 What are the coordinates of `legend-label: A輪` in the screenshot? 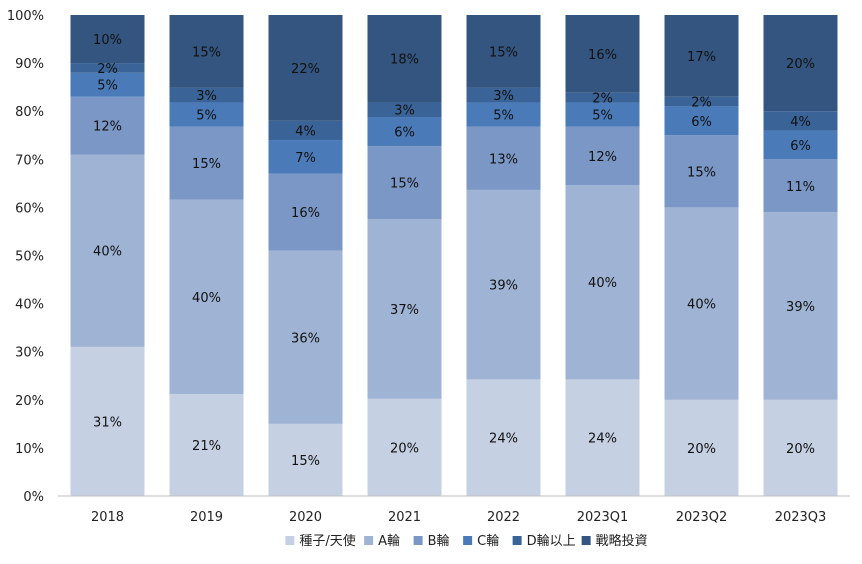 It's located at (389, 541).